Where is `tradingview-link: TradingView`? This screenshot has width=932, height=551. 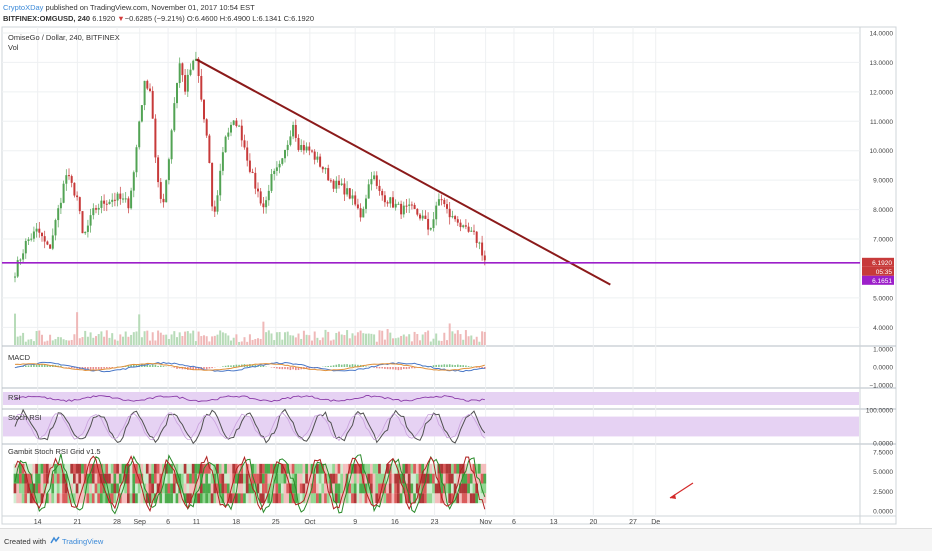 tradingview-link: TradingView is located at coordinates (82, 541).